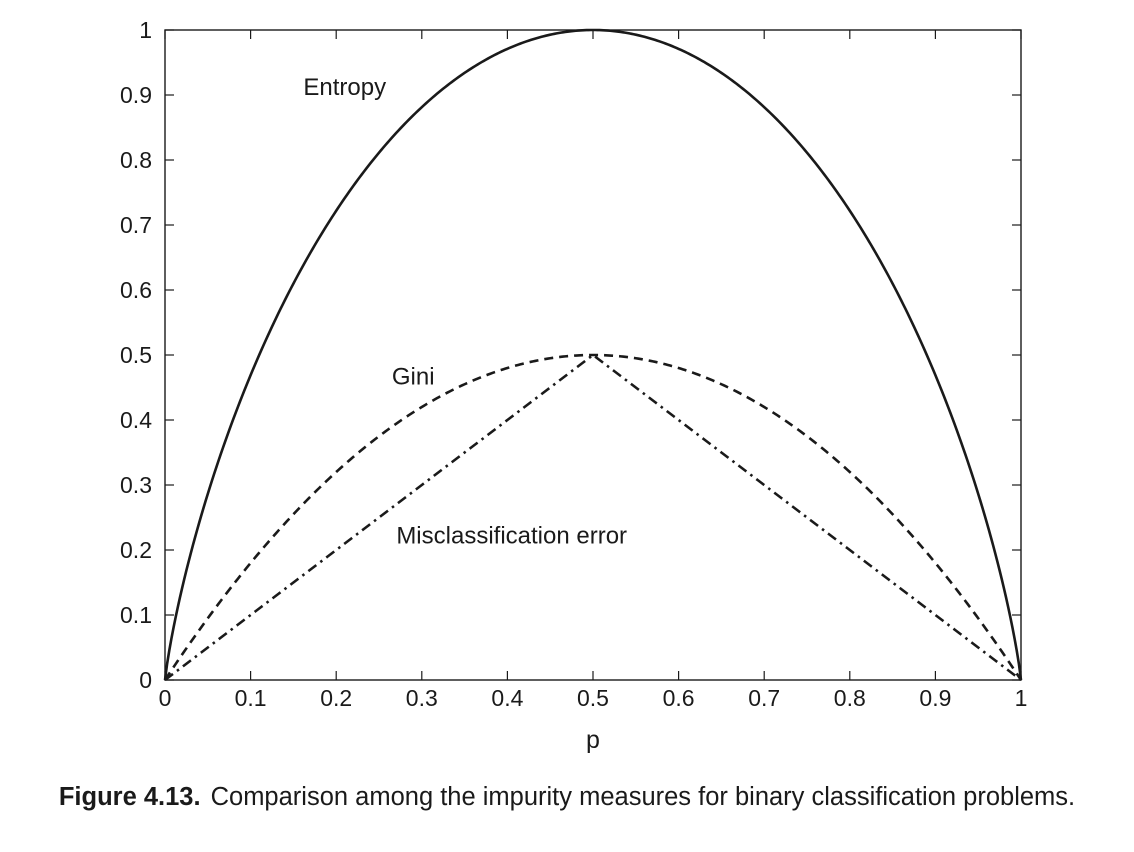  I want to click on y-tick-label: 0.8, so click(136, 160).